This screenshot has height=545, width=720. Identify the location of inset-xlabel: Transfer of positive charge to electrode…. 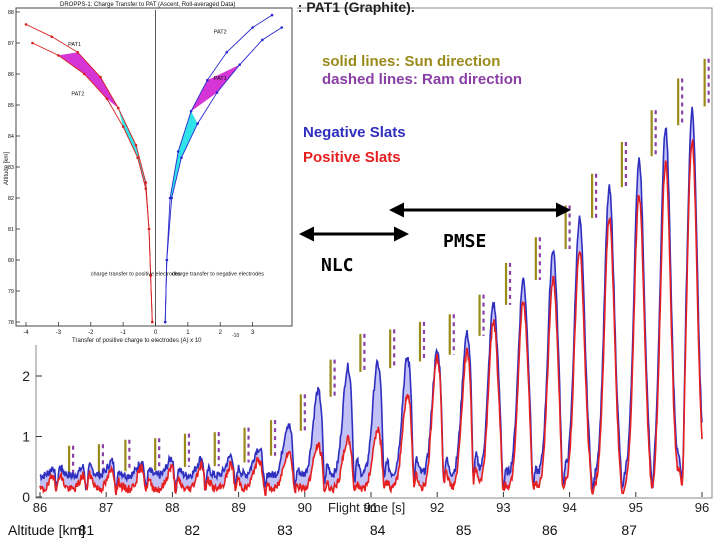
(137, 341).